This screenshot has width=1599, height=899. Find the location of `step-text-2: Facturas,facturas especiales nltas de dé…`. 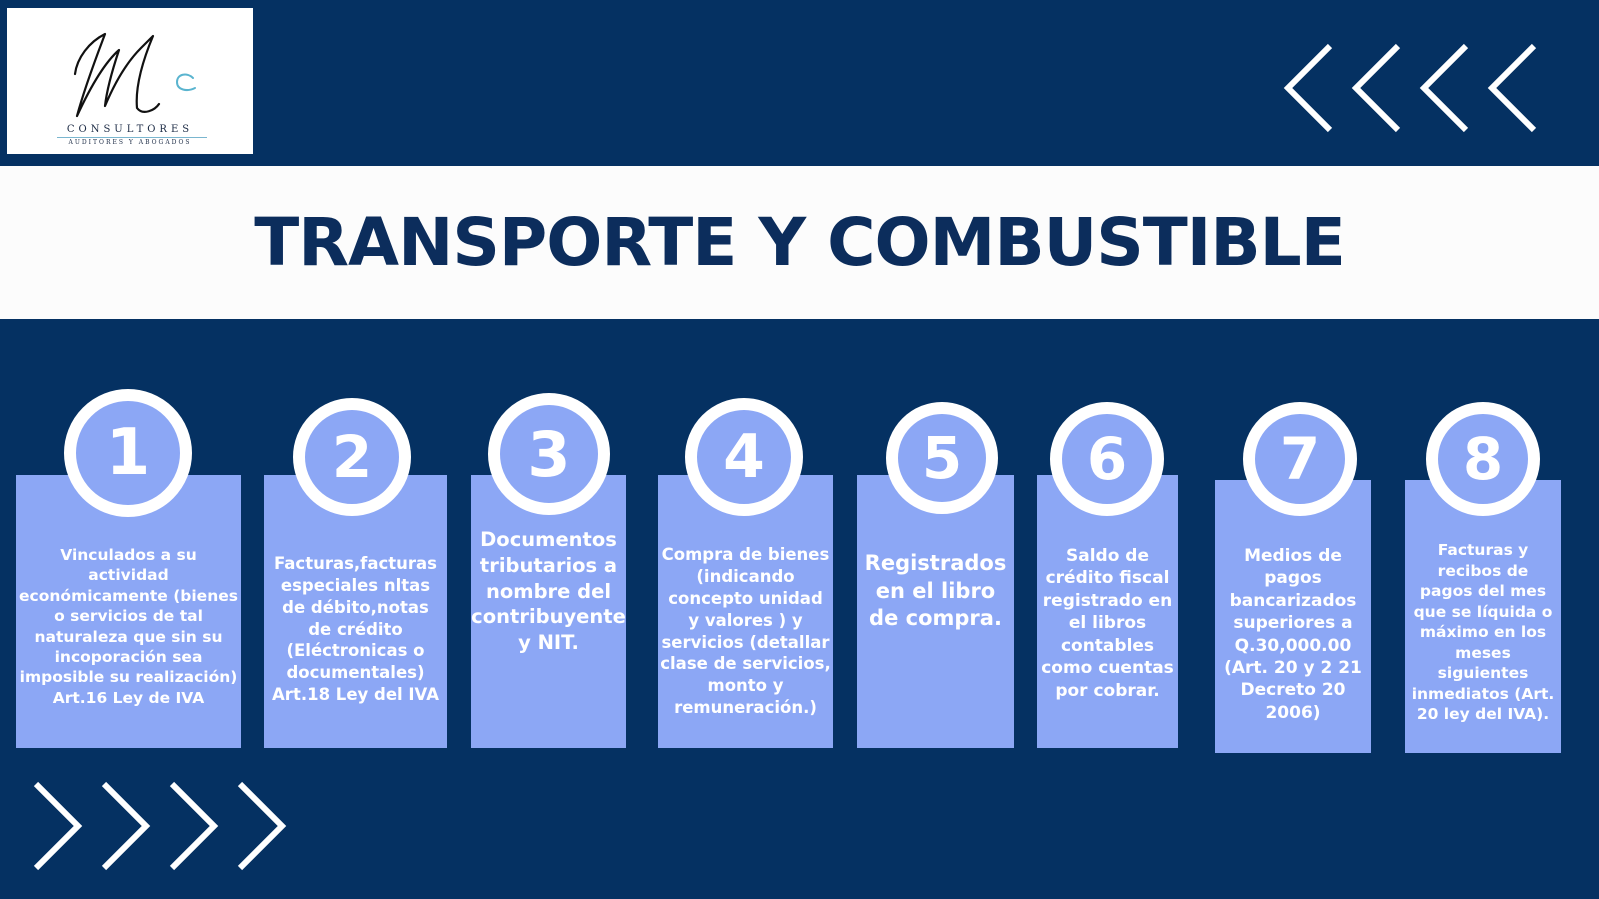

step-text-2: Facturas,facturas especiales nltas de dé… is located at coordinates (355, 629).